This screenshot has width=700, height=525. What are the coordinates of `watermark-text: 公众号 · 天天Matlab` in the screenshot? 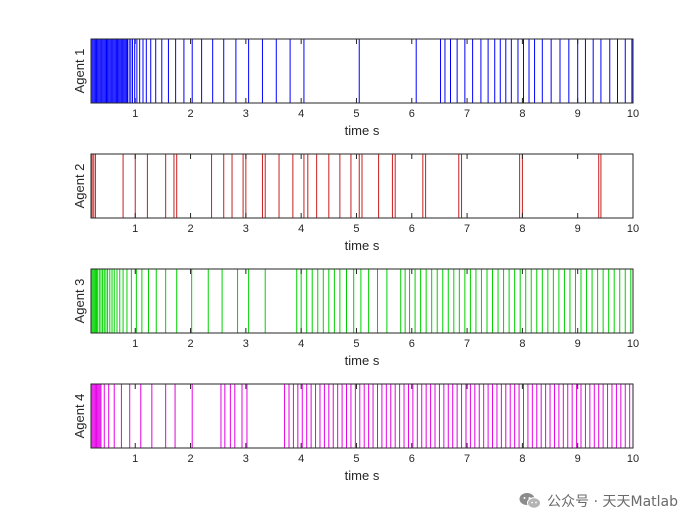 It's located at (612, 502).